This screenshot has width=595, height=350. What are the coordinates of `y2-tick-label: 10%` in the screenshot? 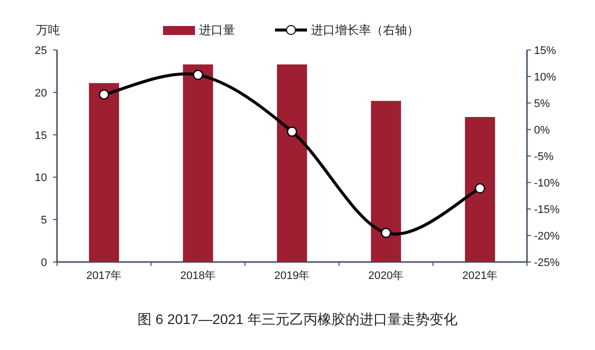 It's located at (545, 78).